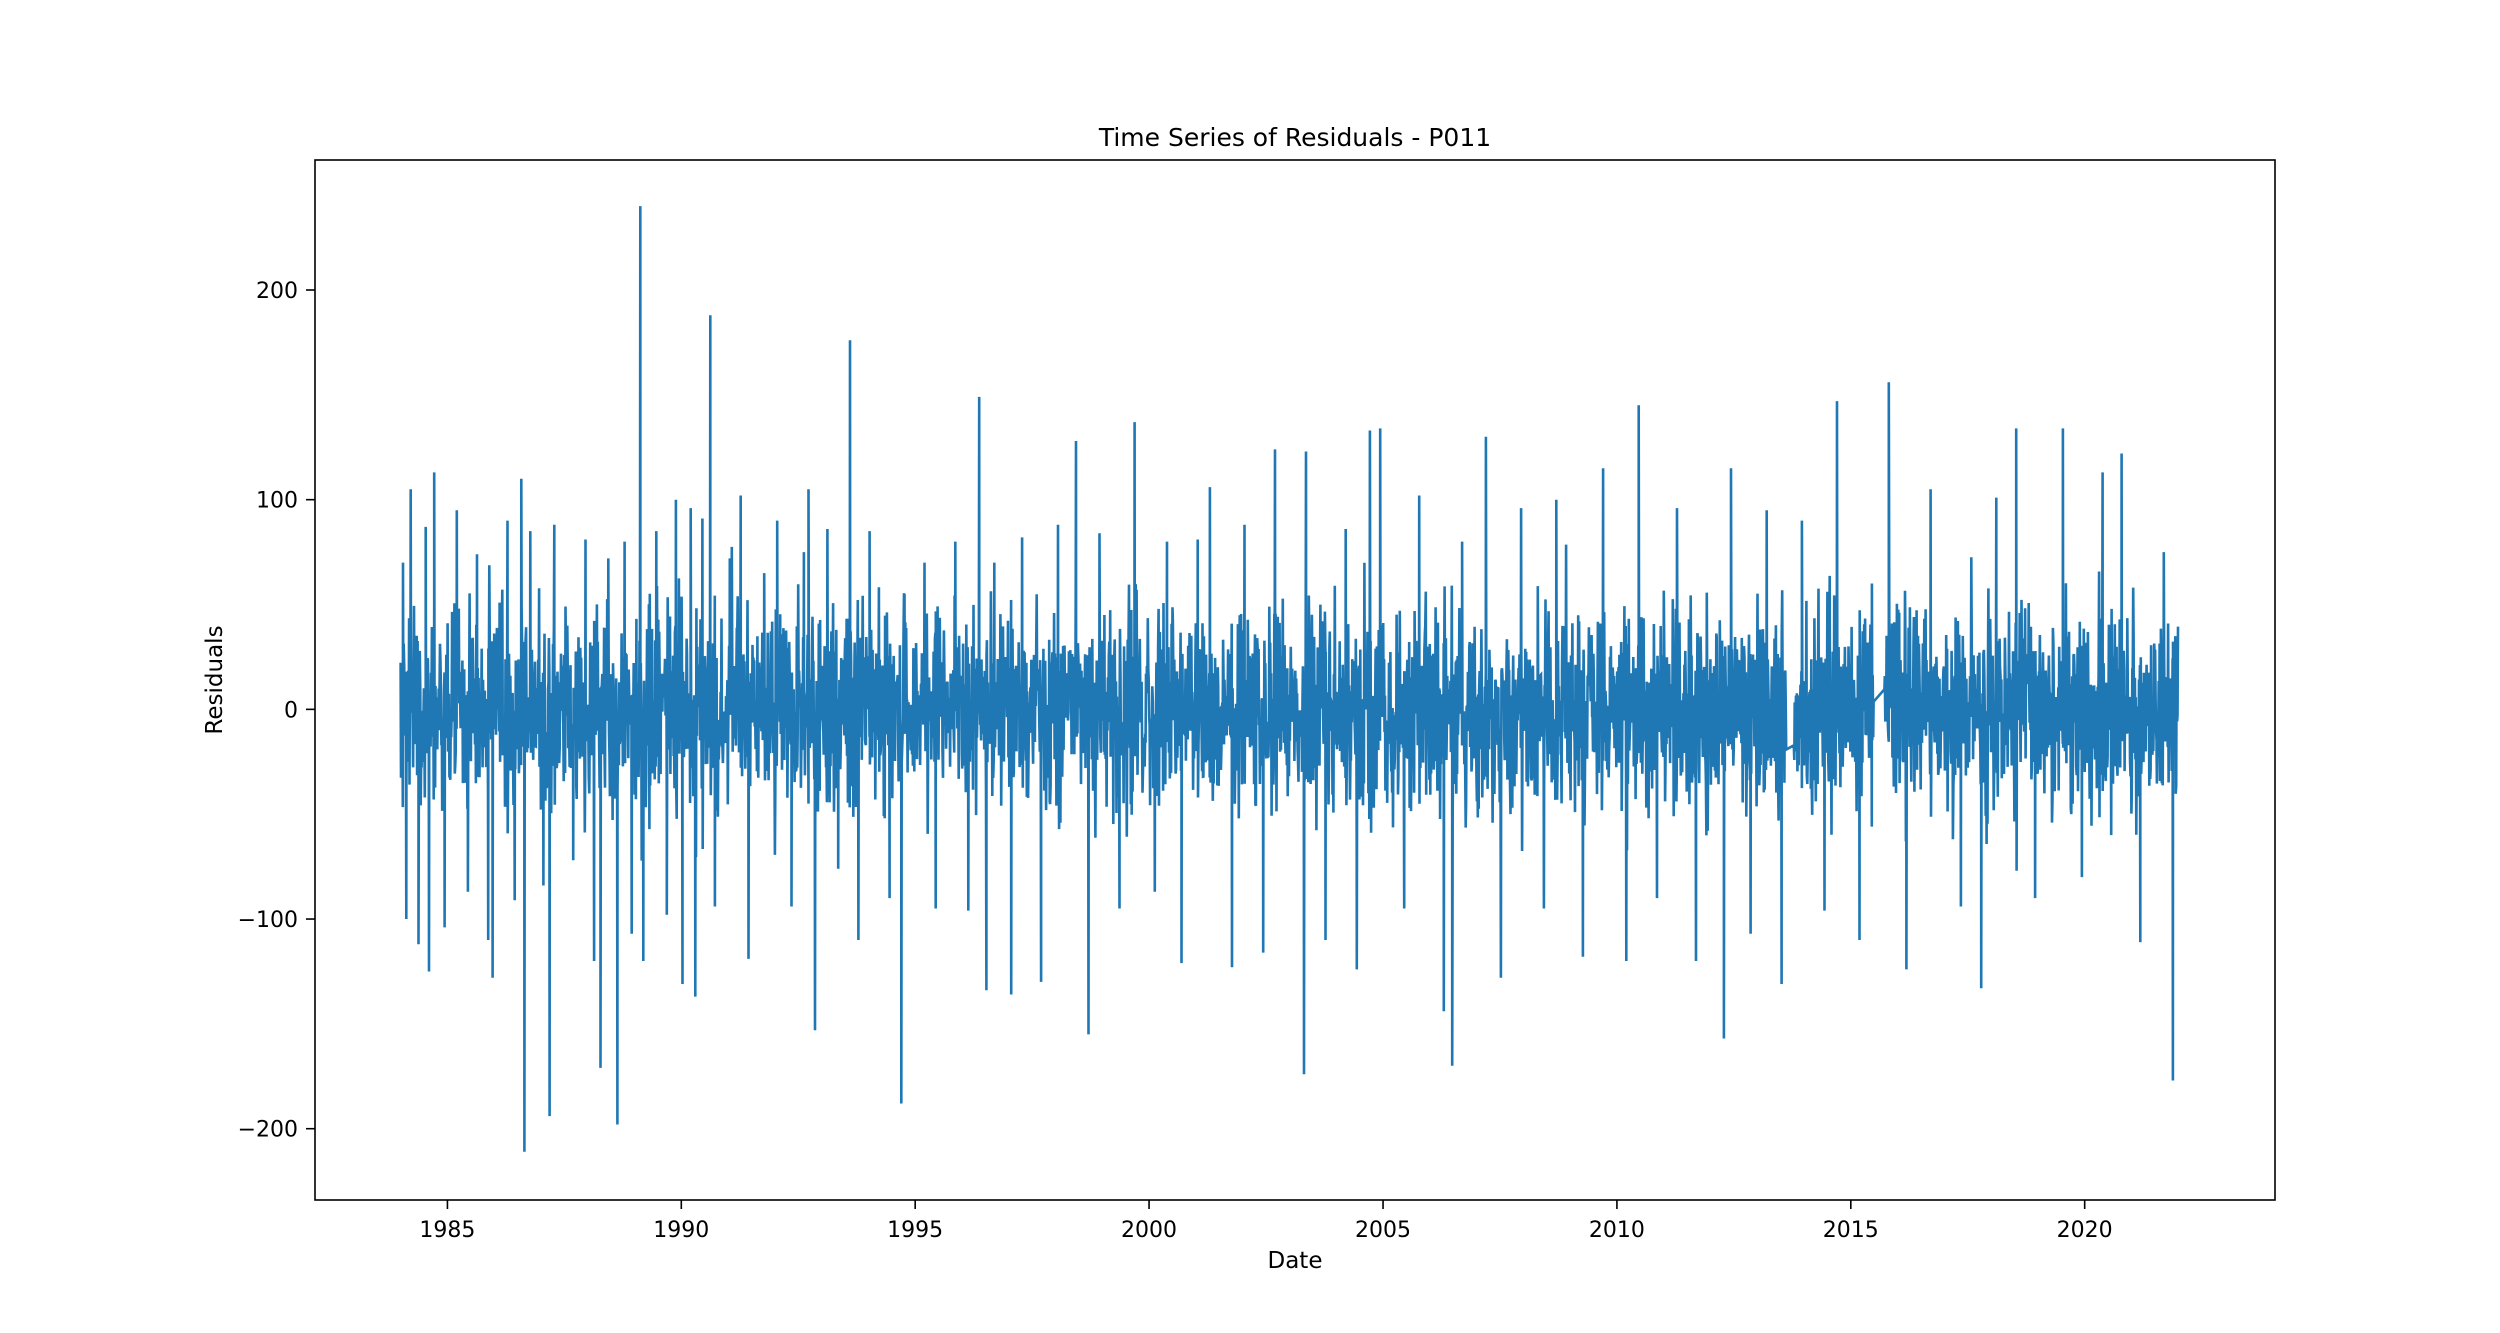  What do you see at coordinates (1617, 1230) in the screenshot?
I see `x-tick-label: 2010` at bounding box center [1617, 1230].